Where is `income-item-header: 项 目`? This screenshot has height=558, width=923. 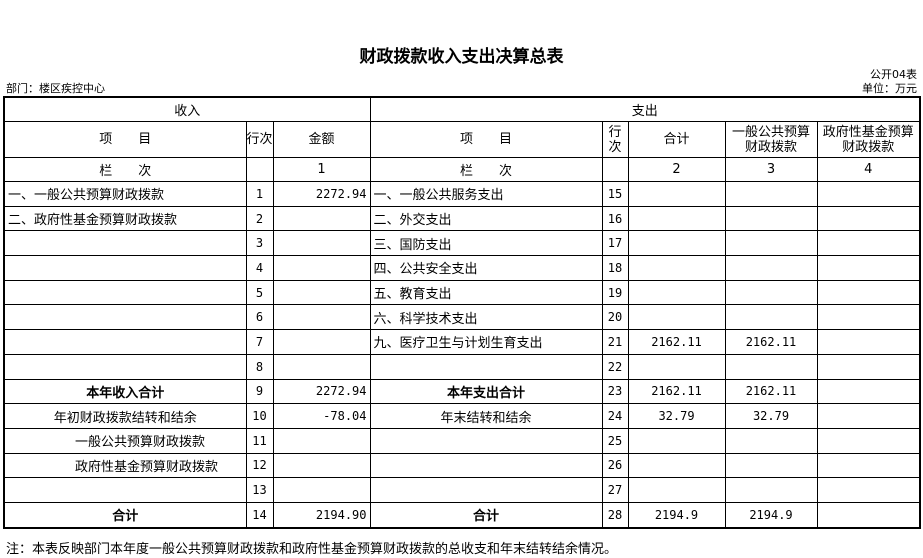 income-item-header: 项 目 is located at coordinates (125, 139).